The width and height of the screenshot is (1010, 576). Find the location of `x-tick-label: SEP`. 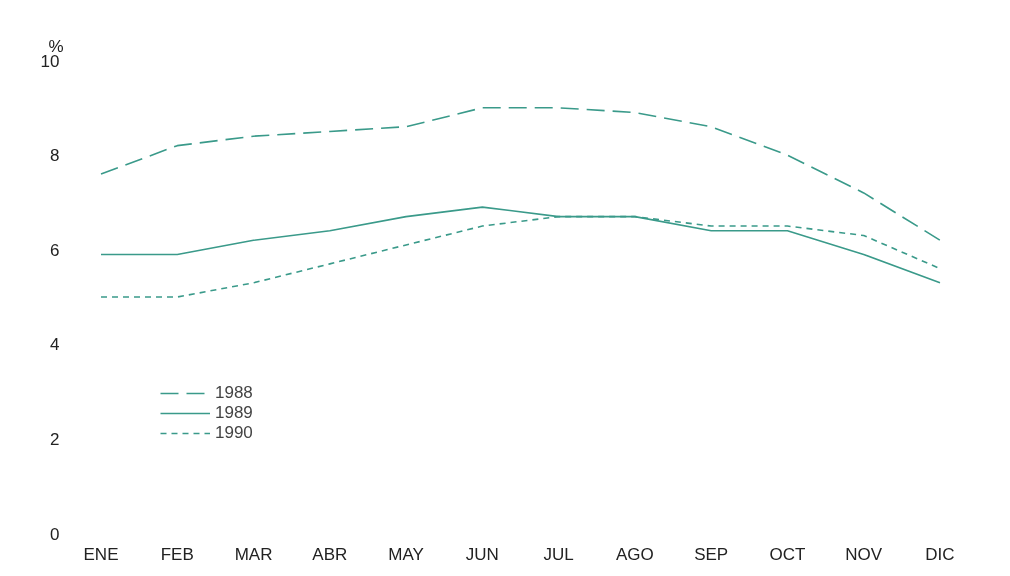

x-tick-label: SEP is located at coordinates (711, 554).